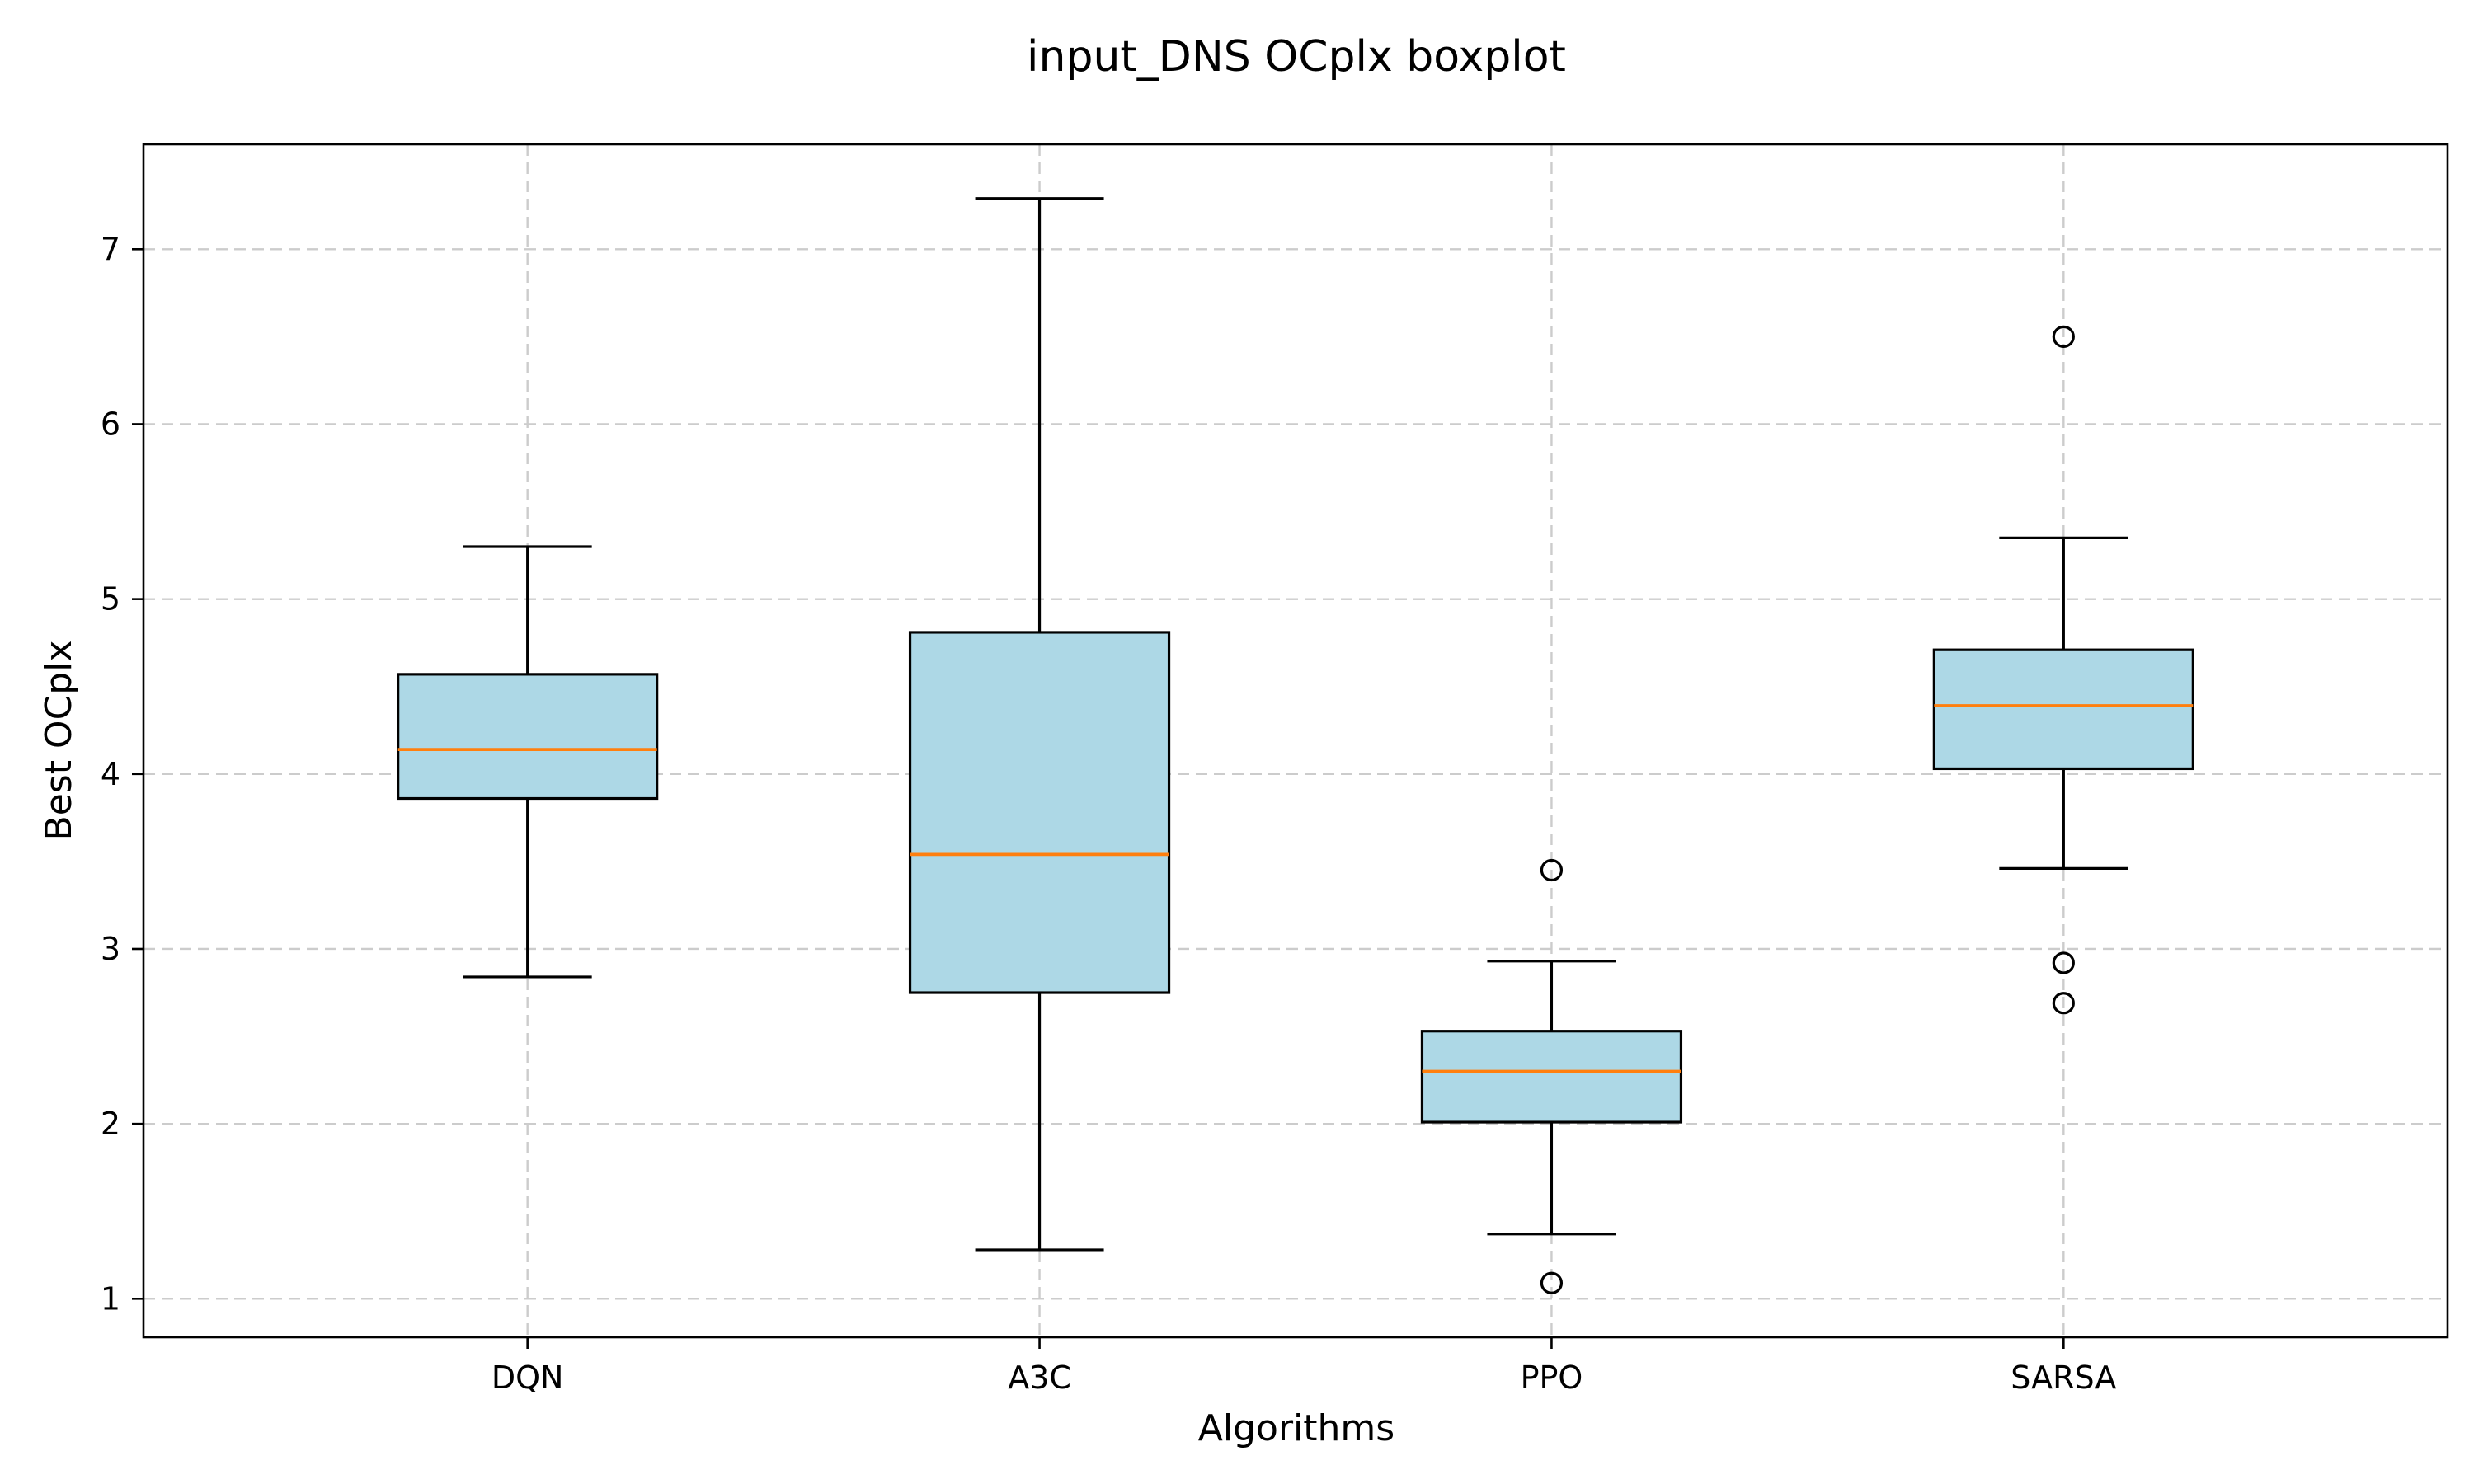  Describe the element at coordinates (110, 599) in the screenshot. I see `y-tick-label: 5` at that location.